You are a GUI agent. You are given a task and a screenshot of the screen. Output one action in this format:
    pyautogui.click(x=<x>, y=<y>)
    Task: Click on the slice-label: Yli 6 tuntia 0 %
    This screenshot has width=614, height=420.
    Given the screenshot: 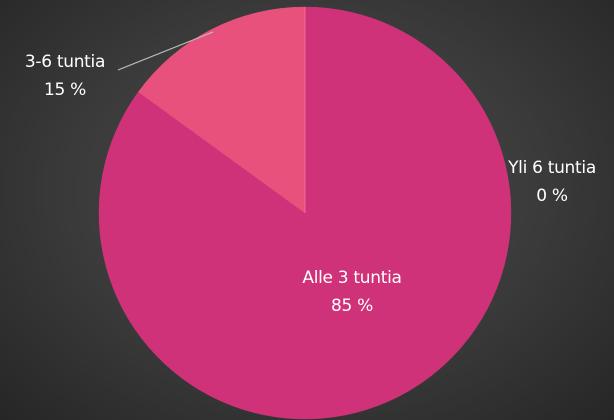 What is the action you would take?
    pyautogui.click(x=552, y=182)
    